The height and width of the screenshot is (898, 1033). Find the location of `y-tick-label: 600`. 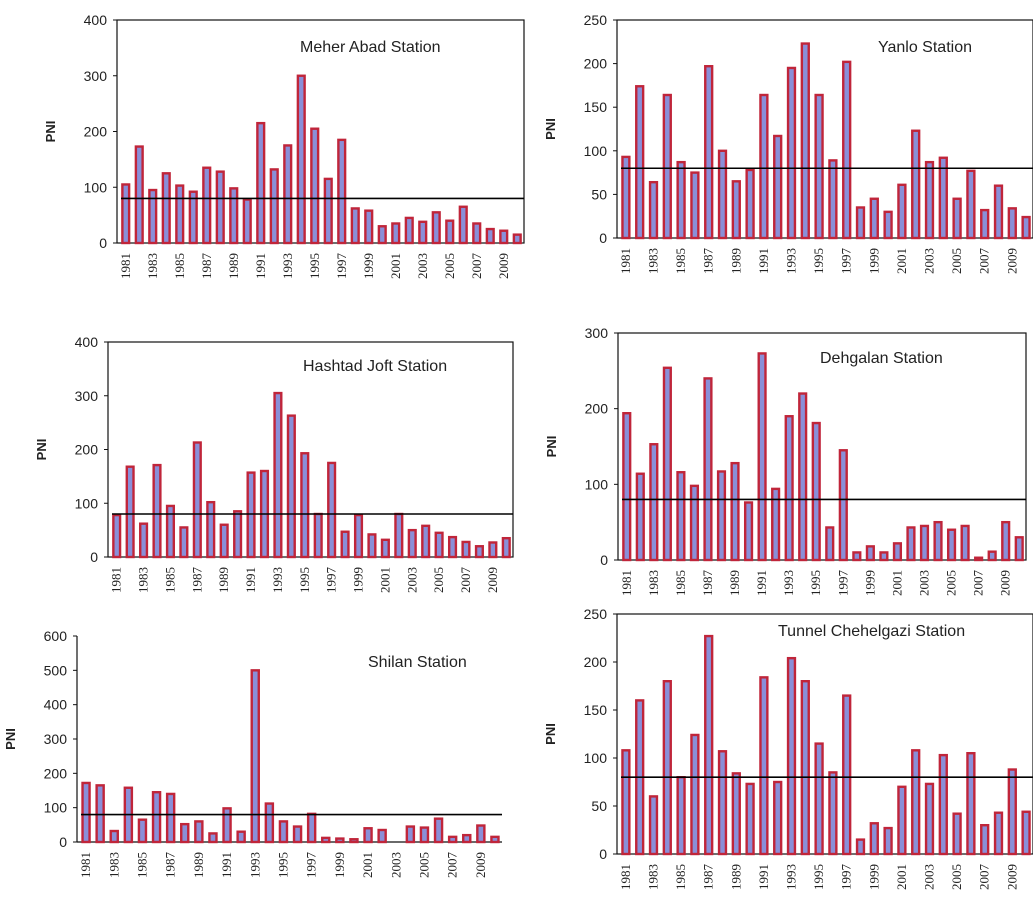

y-tick-label: 600 is located at coordinates (56, 636).